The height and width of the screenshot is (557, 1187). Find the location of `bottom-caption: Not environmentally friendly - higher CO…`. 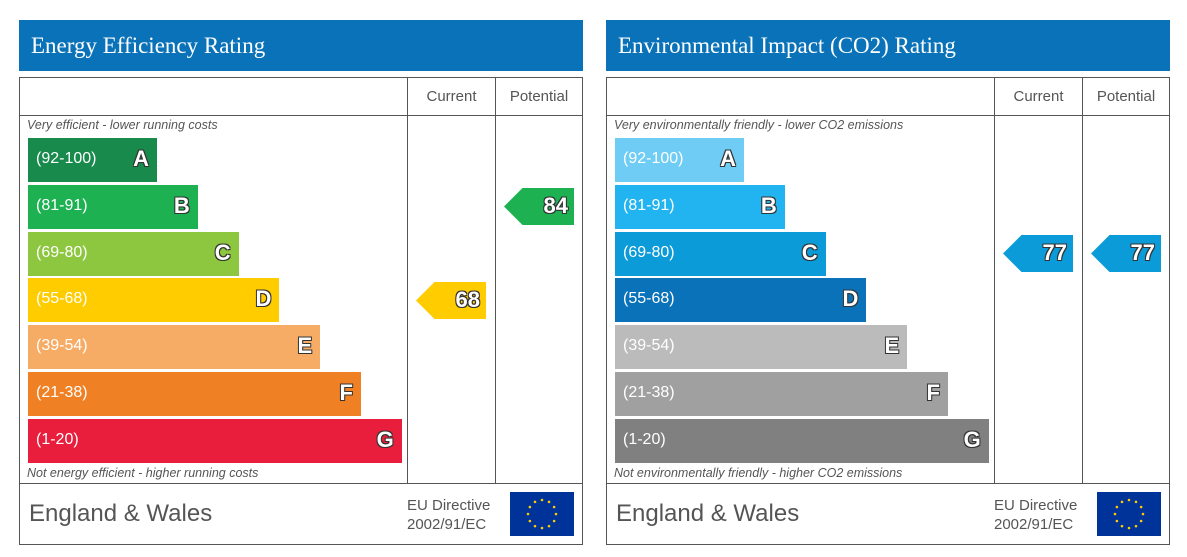

bottom-caption: Not environmentally friendly - higher CO… is located at coordinates (758, 473).